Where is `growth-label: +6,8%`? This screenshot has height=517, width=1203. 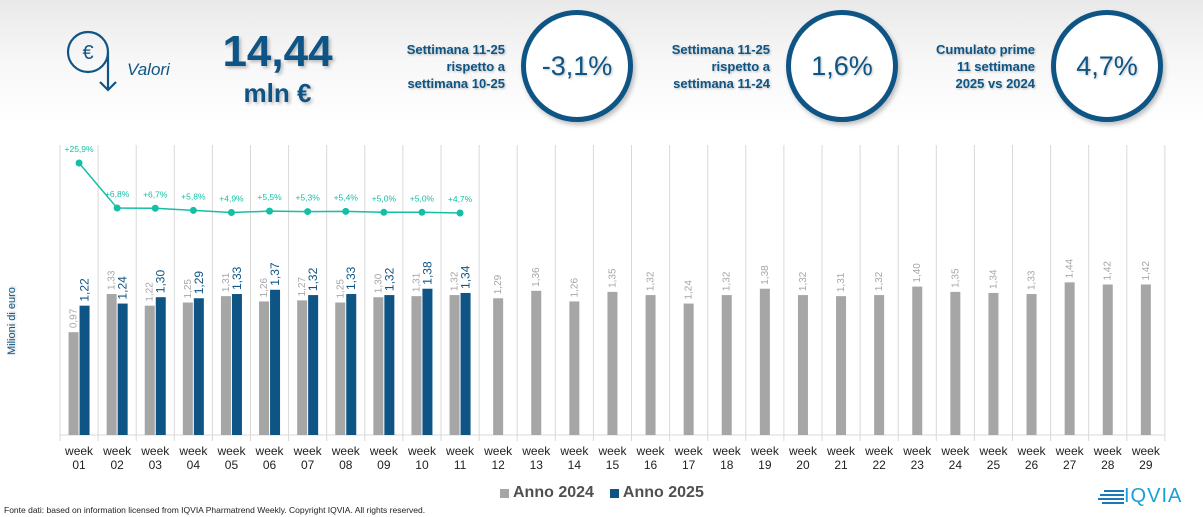 growth-label: +6,8% is located at coordinates (117, 194).